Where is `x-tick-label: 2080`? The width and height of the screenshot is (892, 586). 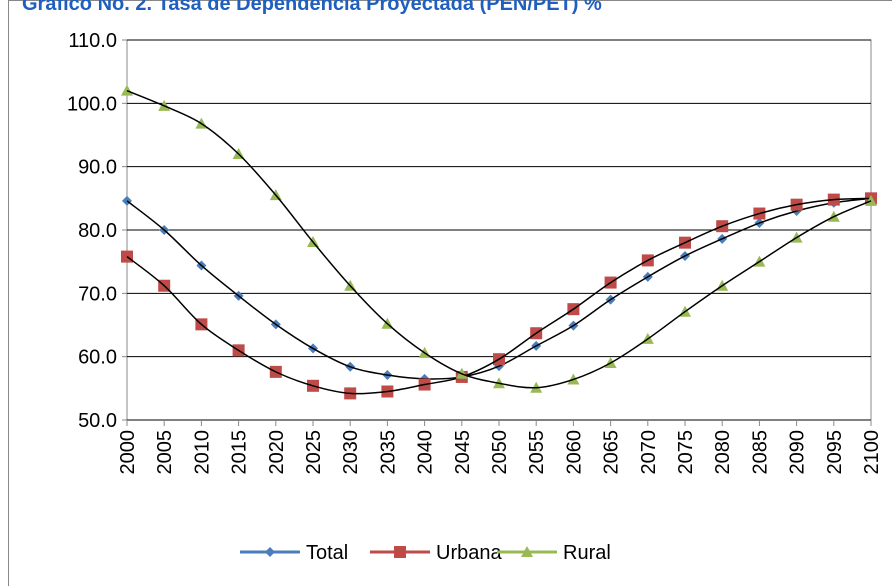
x-tick-label: 2080 is located at coordinates (723, 452).